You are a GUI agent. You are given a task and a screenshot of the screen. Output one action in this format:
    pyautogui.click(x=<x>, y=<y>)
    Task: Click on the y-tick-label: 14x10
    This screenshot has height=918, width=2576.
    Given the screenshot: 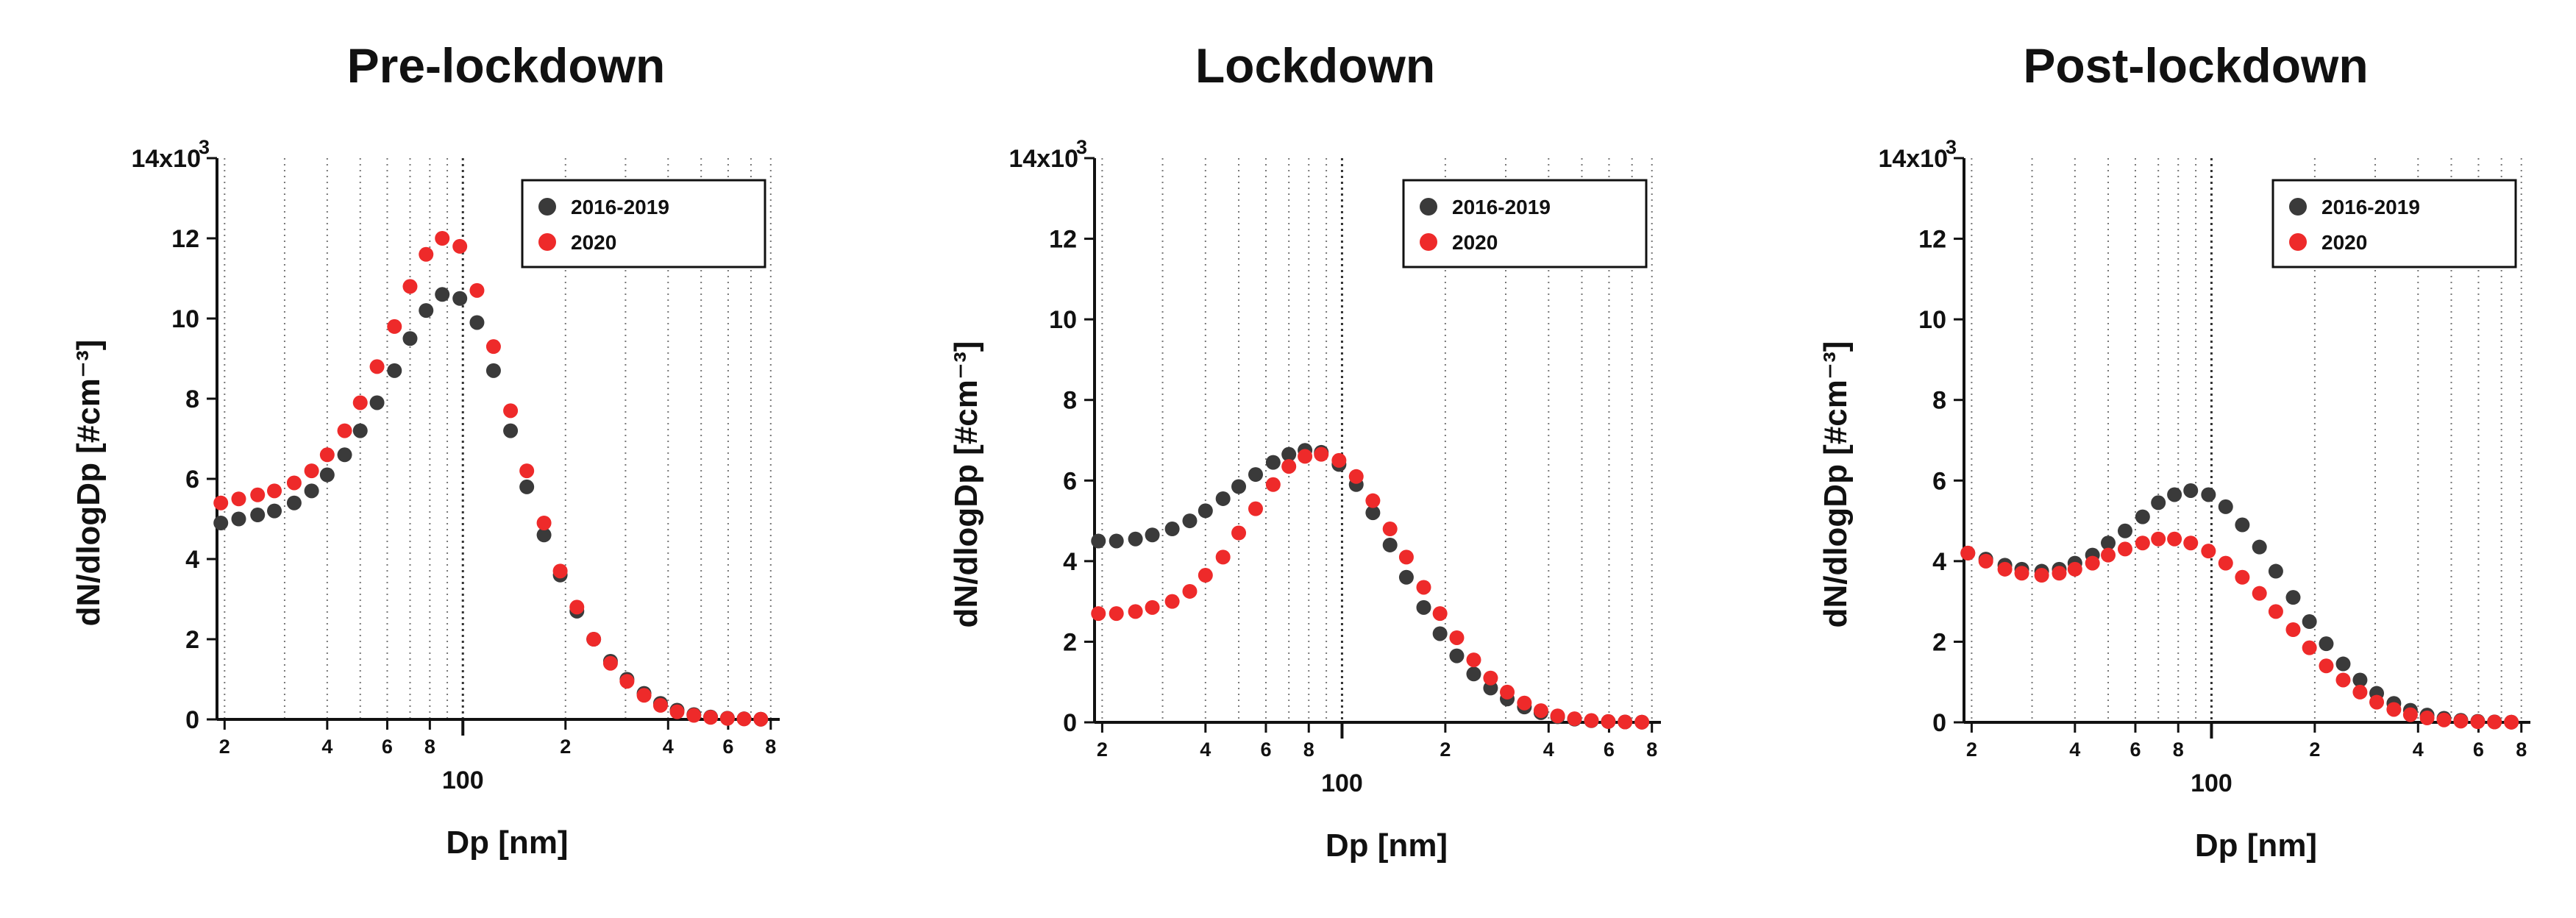 What is the action you would take?
    pyautogui.click(x=166, y=159)
    